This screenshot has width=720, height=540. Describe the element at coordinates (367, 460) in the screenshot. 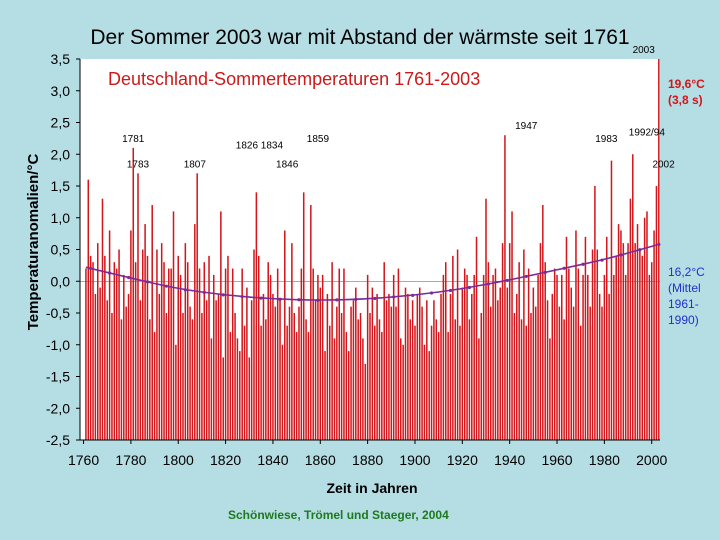

I see `x-tick-label: 1880` at that location.